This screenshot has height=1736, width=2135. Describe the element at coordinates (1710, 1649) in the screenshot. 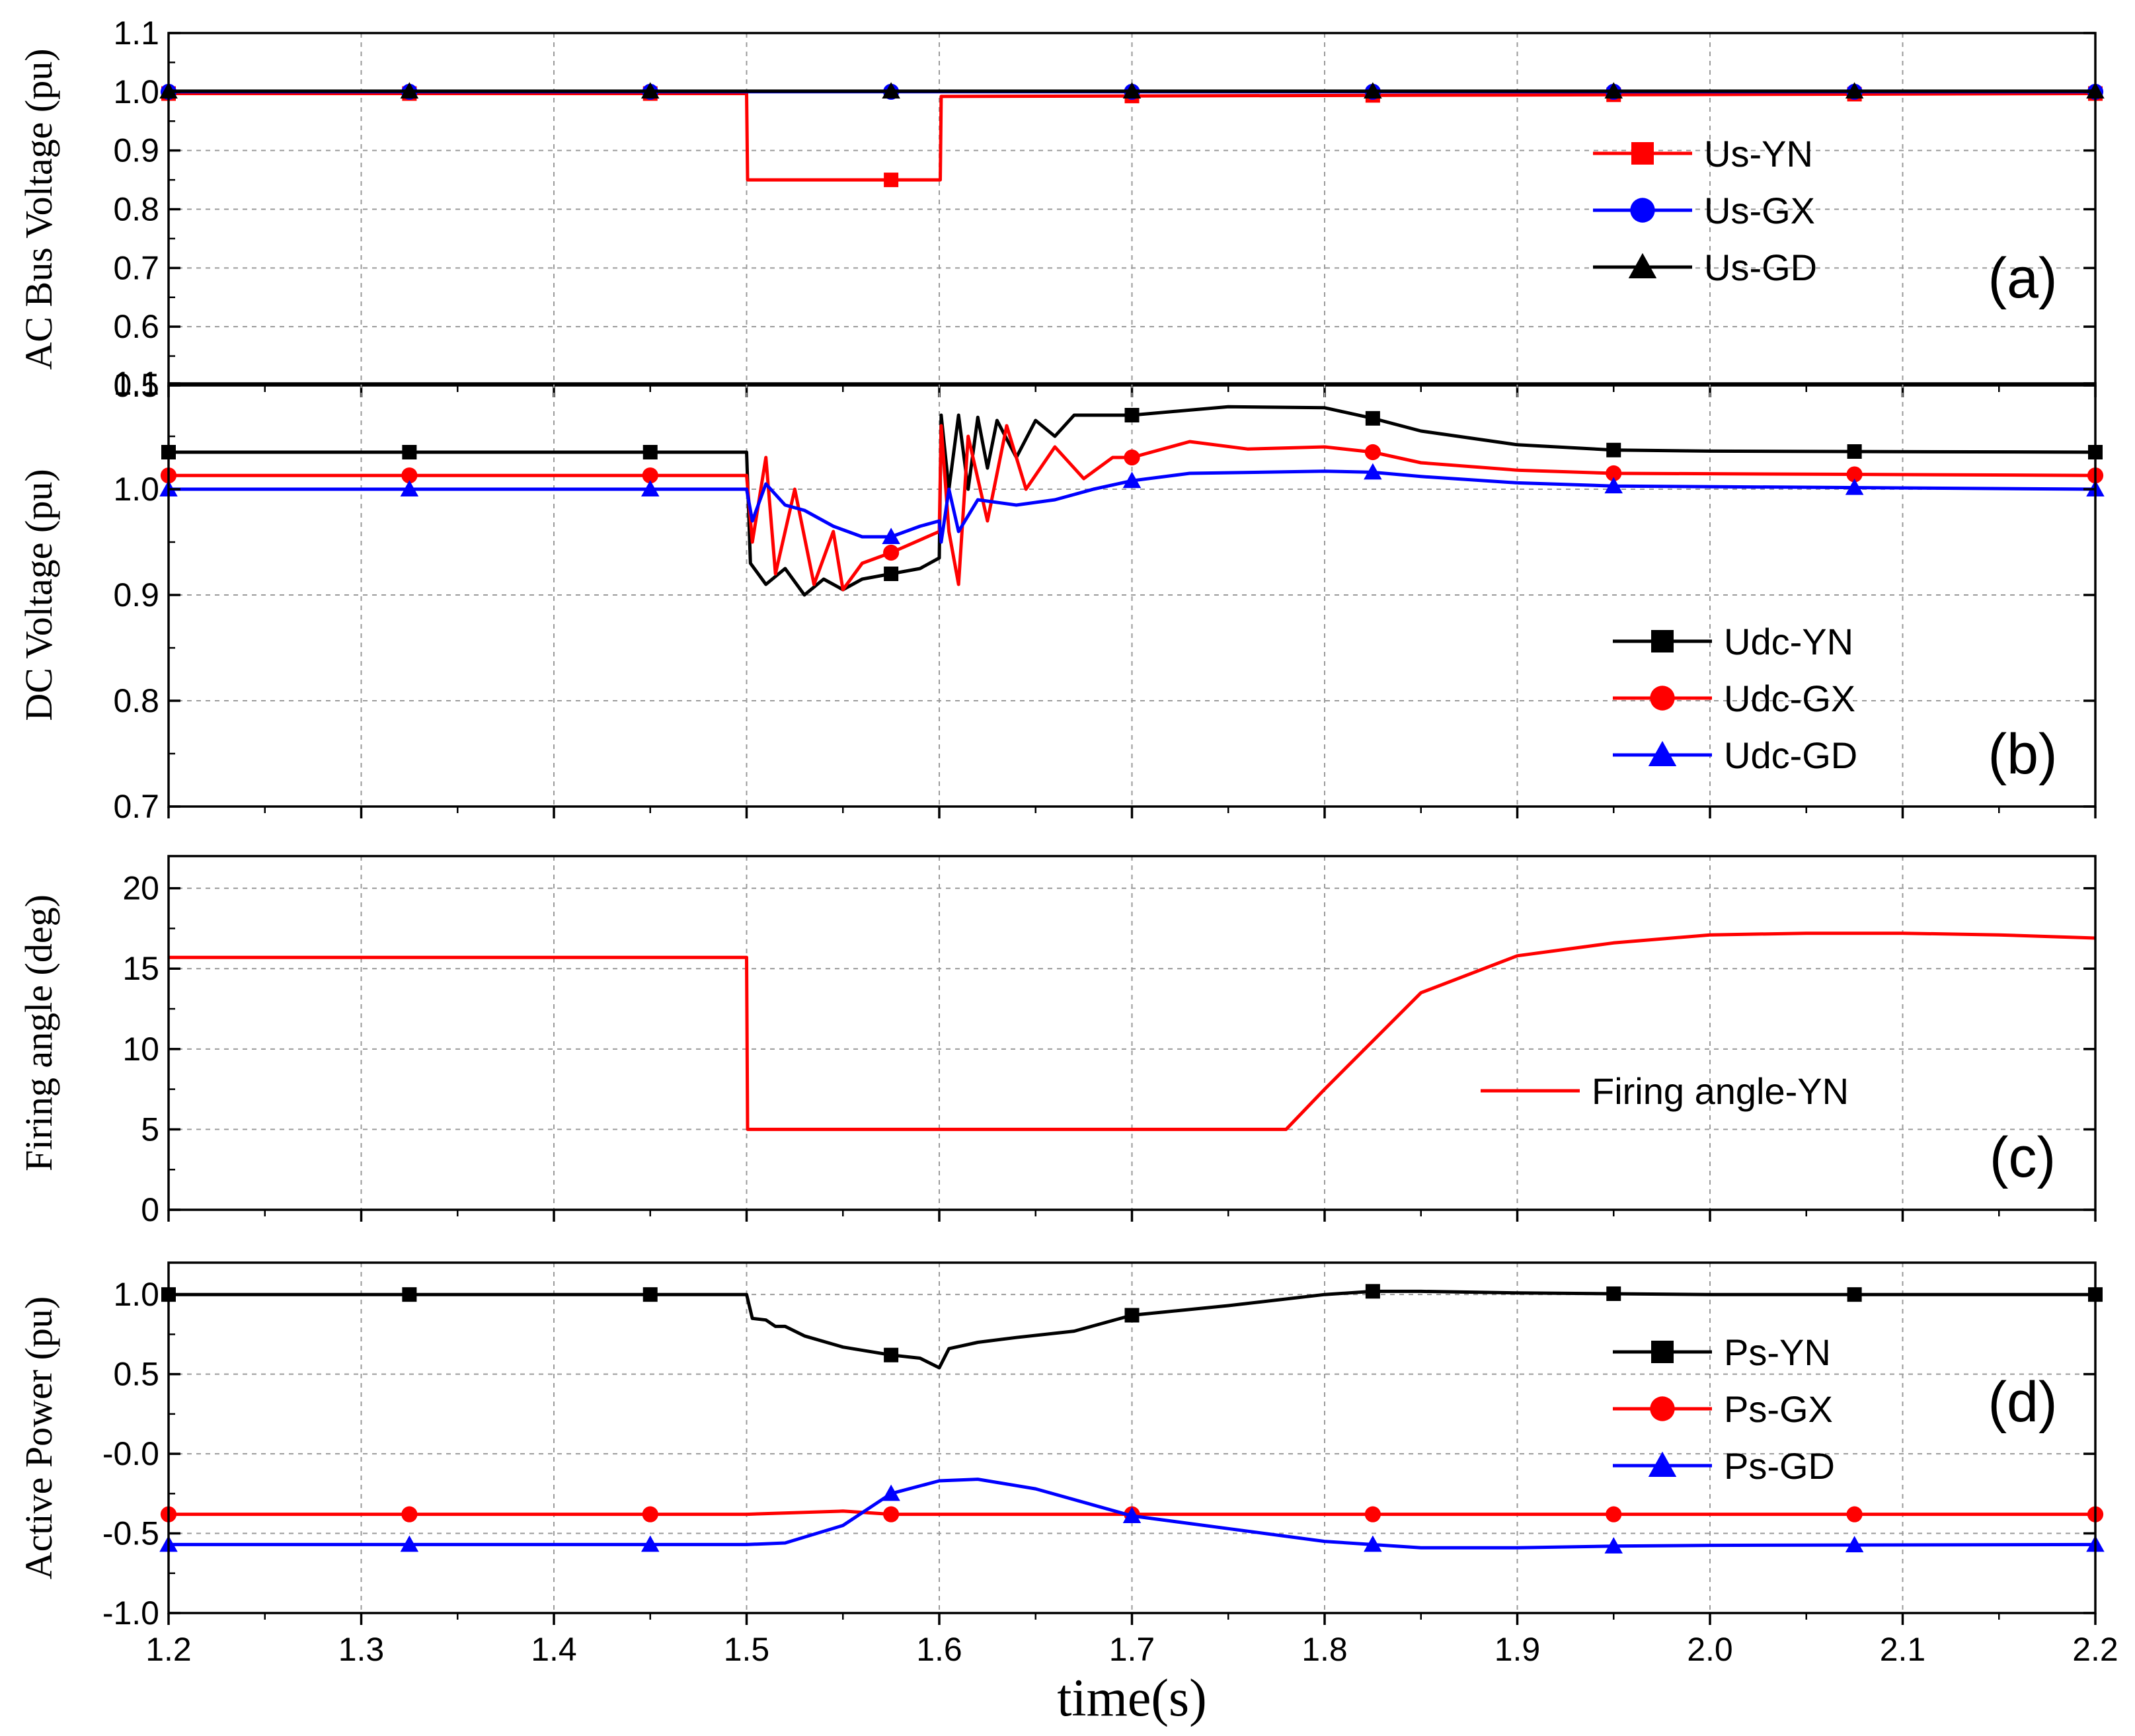

I see `x-tick-label: 2.0` at that location.